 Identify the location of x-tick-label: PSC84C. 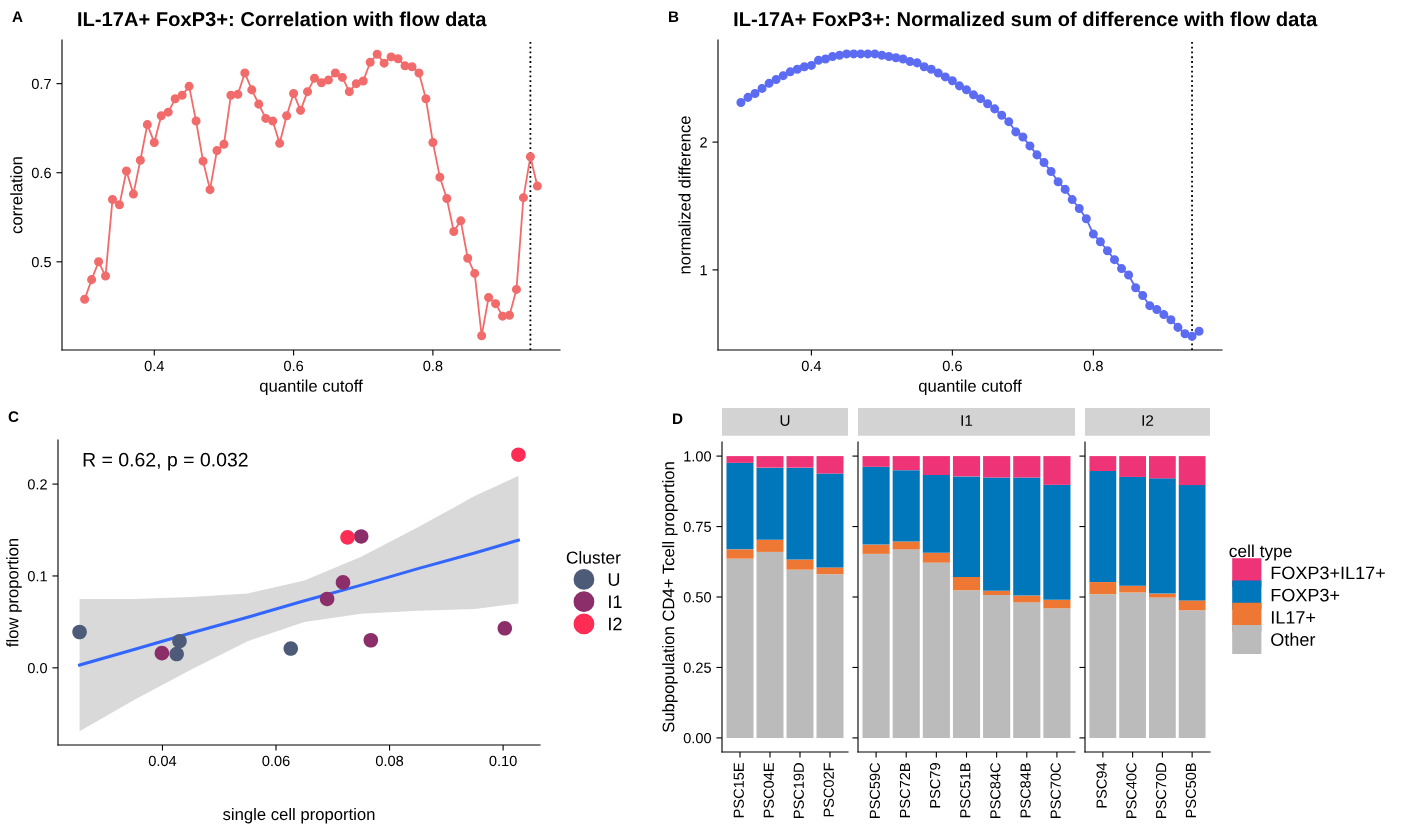
(995, 790).